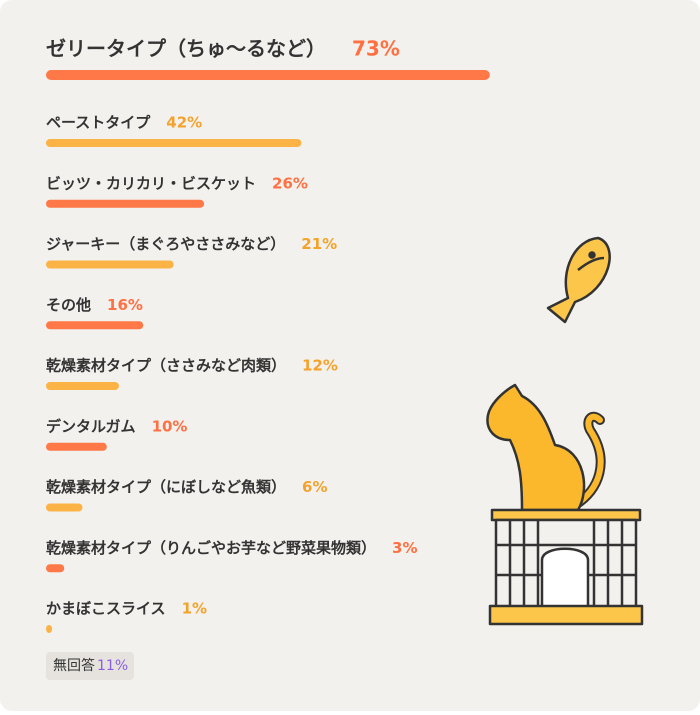 The width and height of the screenshot is (700, 715). Describe the element at coordinates (211, 548) in the screenshot. I see `category-label: 乾燥素材タイプ（りんごやお芋など野菜果物類）` at that location.